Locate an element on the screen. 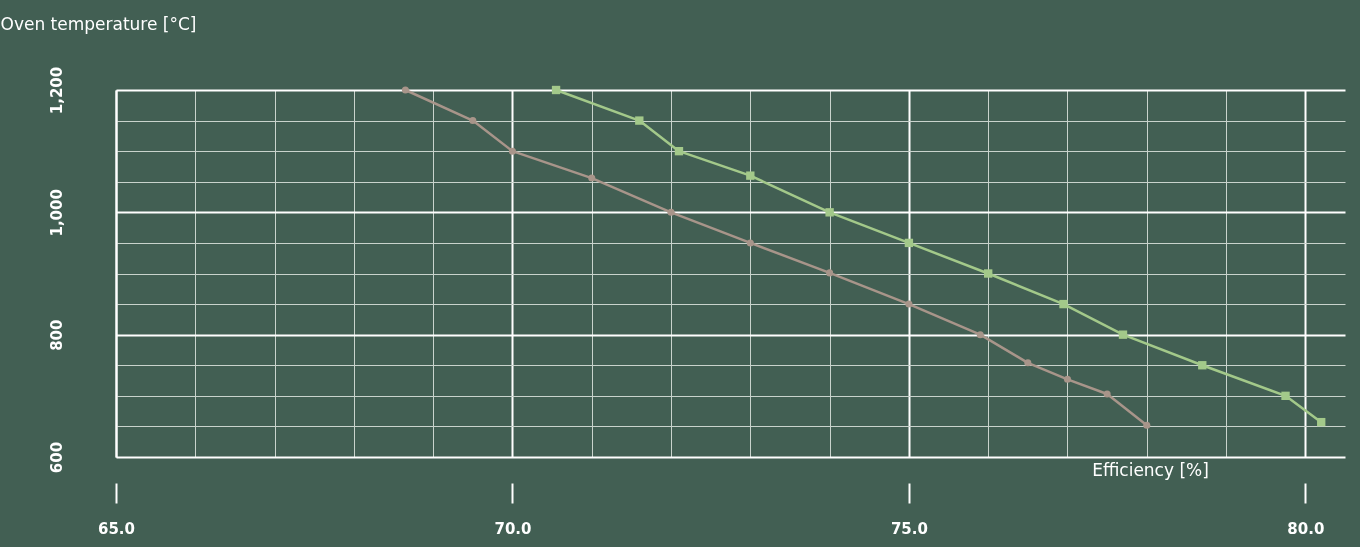 This screenshot has width=1360, height=547. x-tick-label: 75.0 is located at coordinates (909, 528).